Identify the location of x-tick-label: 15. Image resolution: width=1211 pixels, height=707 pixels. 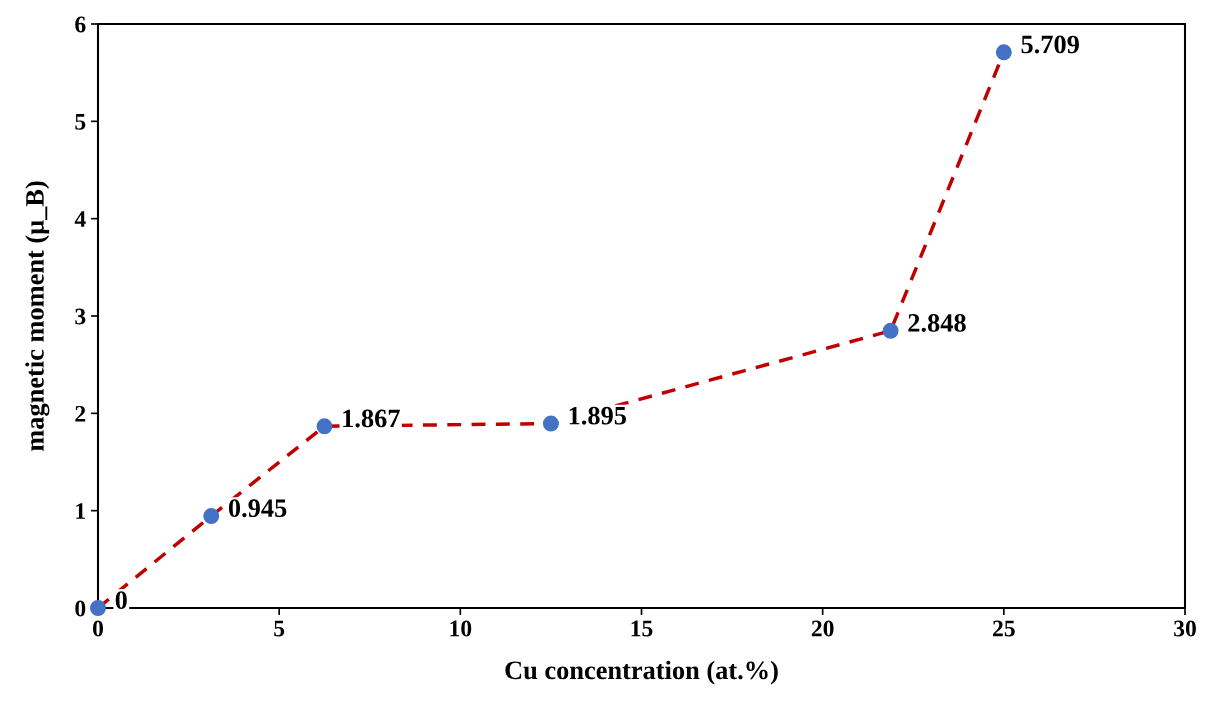
(642, 628).